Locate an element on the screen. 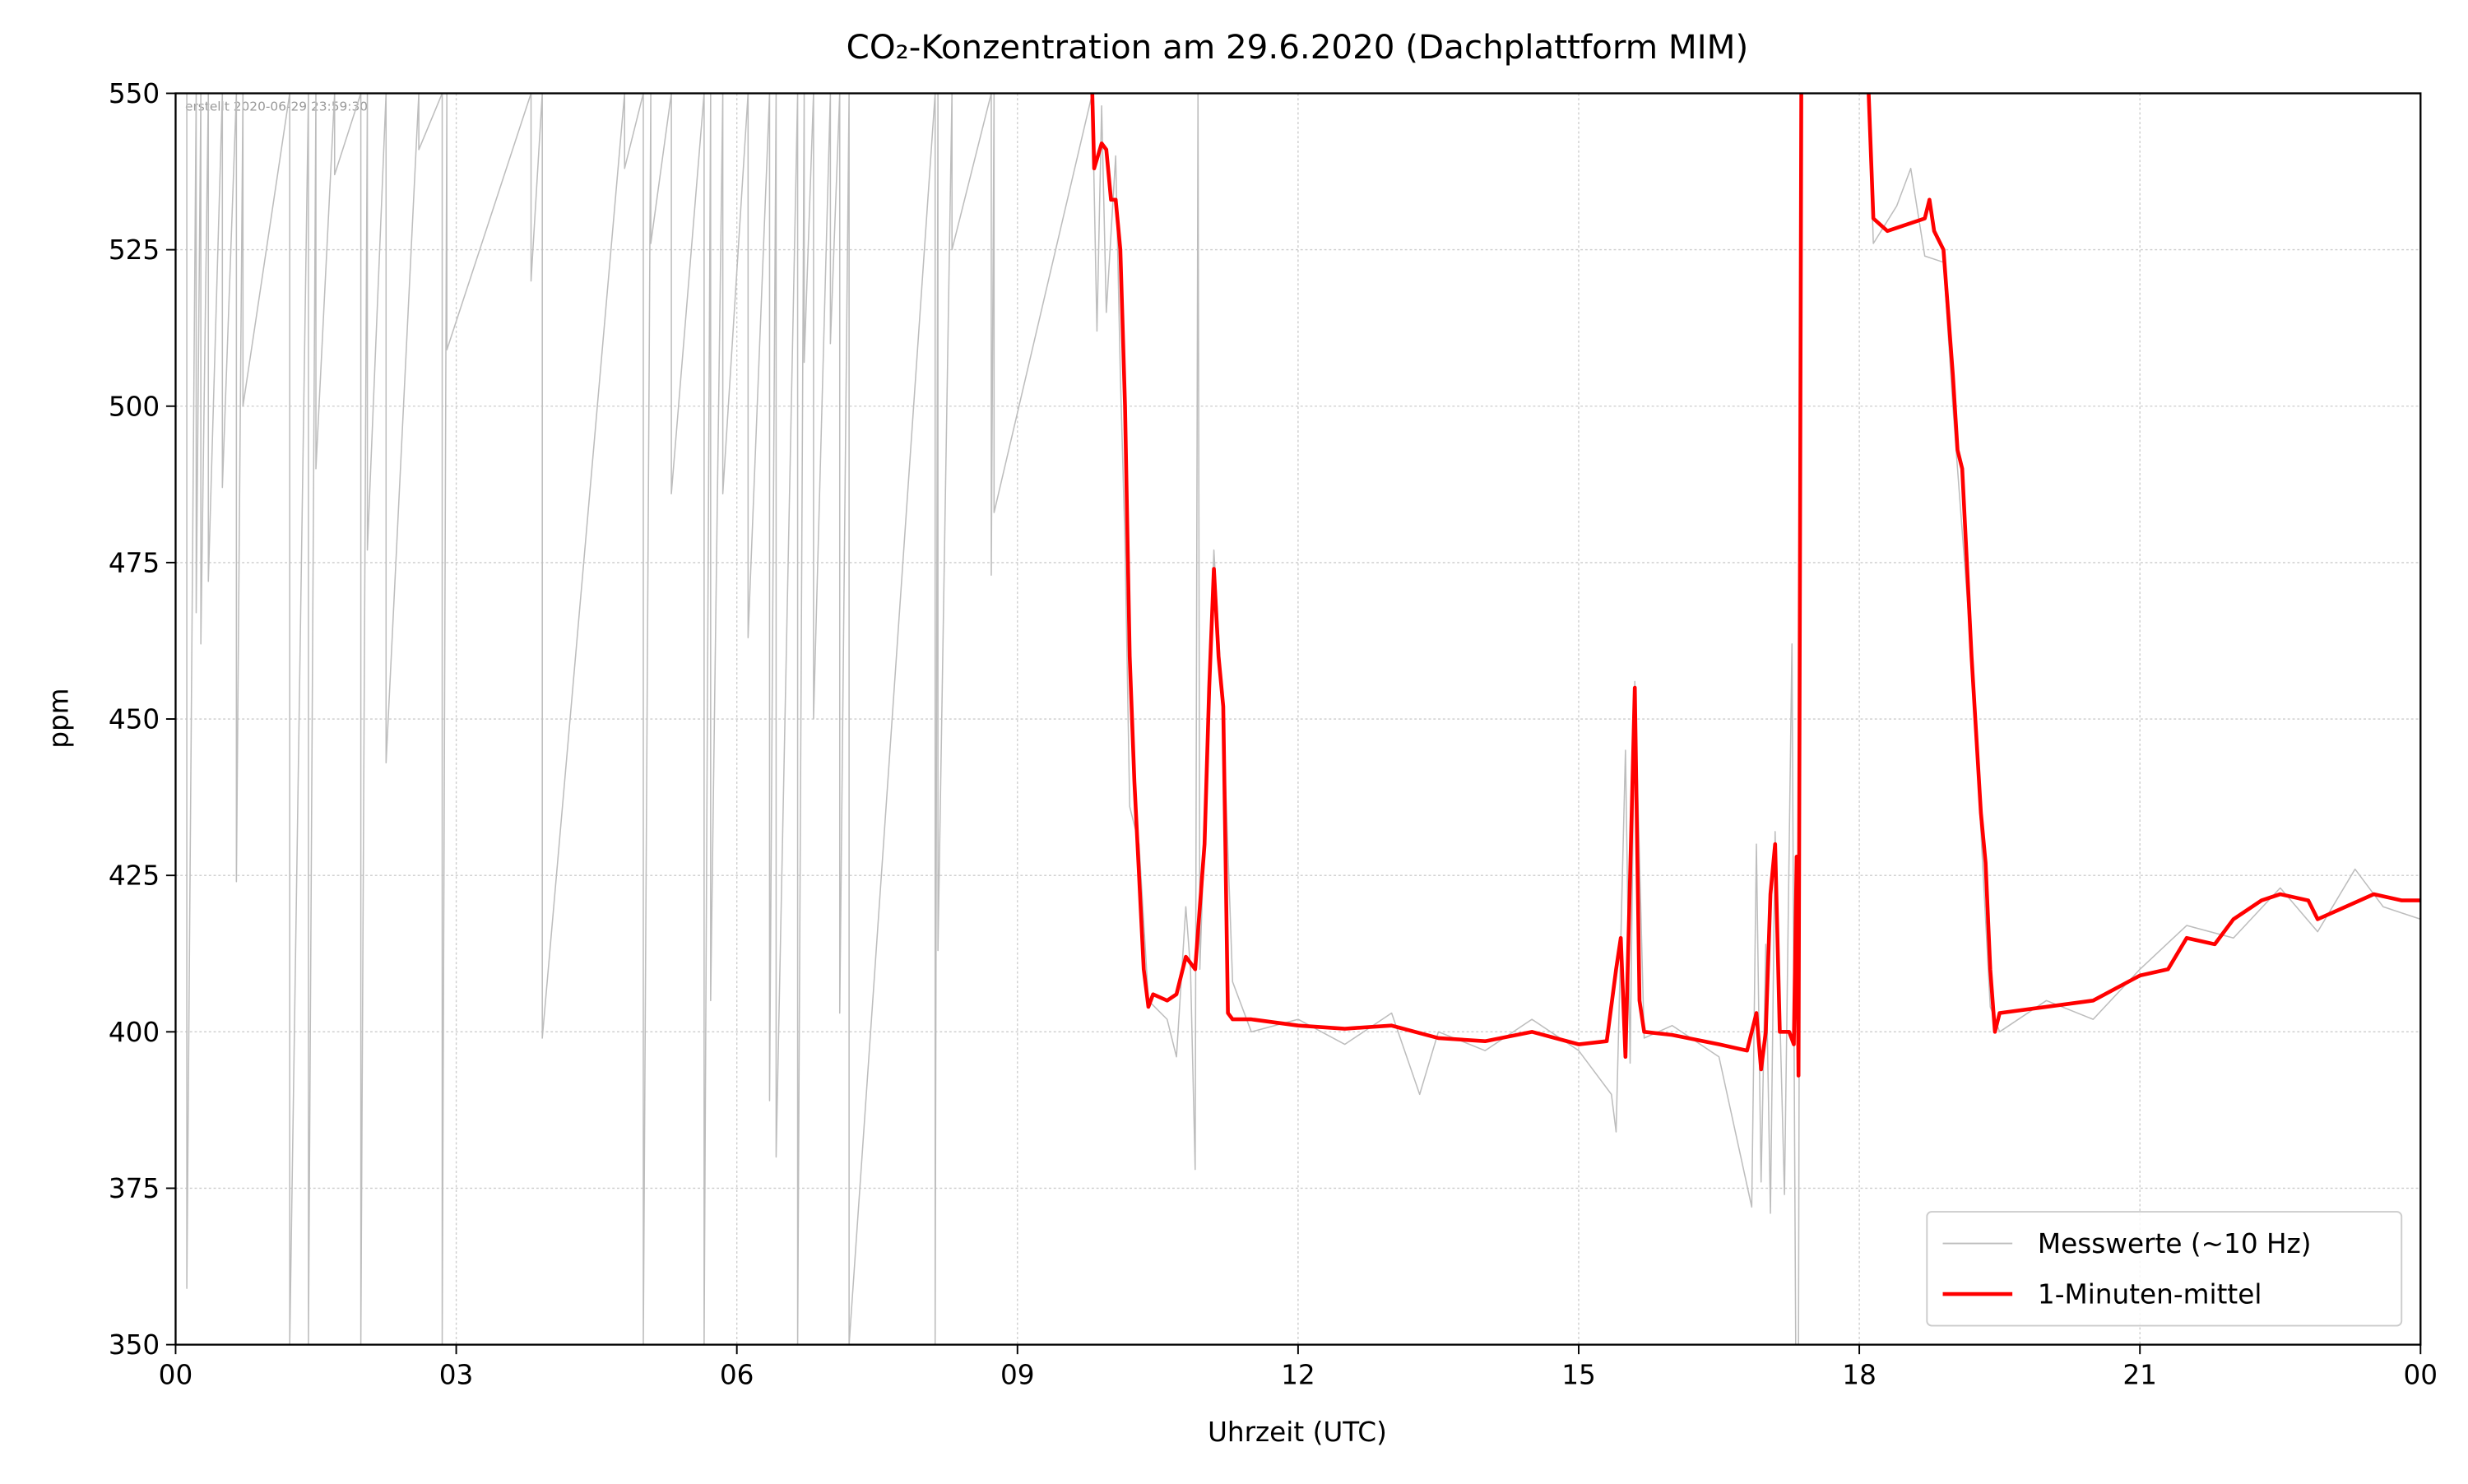 This screenshot has height=1484, width=2468. x-tick-label: 18 is located at coordinates (1859, 1375).